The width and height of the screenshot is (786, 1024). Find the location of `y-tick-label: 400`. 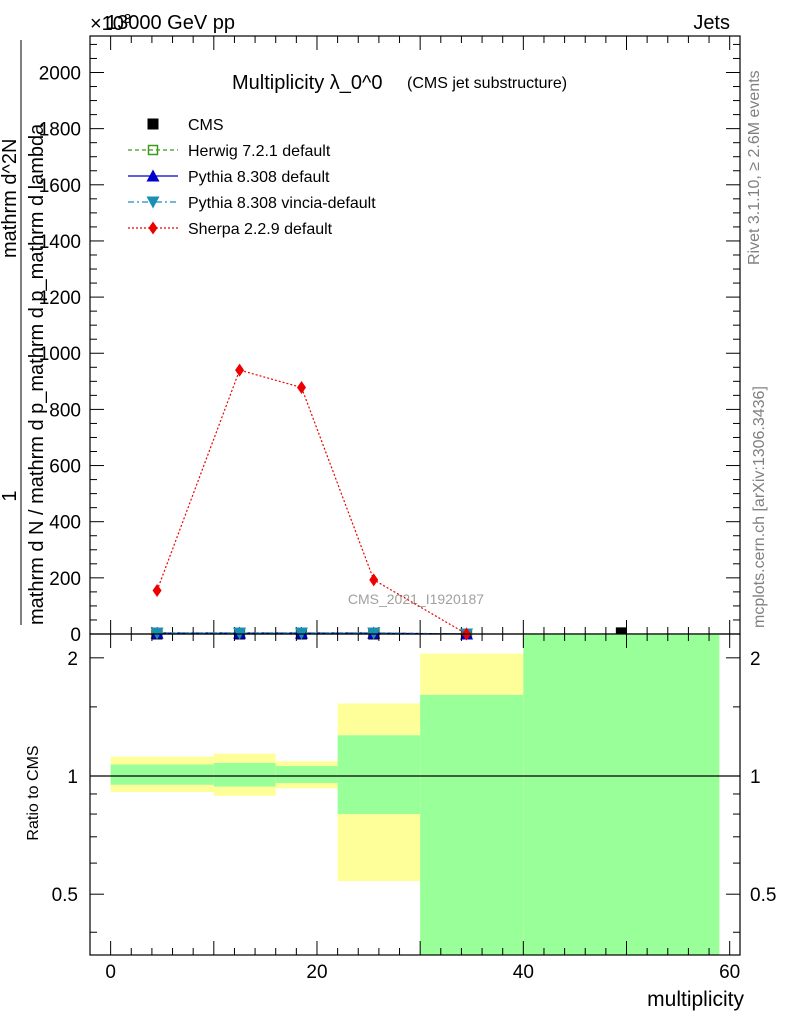

y-tick-label: 400 is located at coordinates (65, 523).